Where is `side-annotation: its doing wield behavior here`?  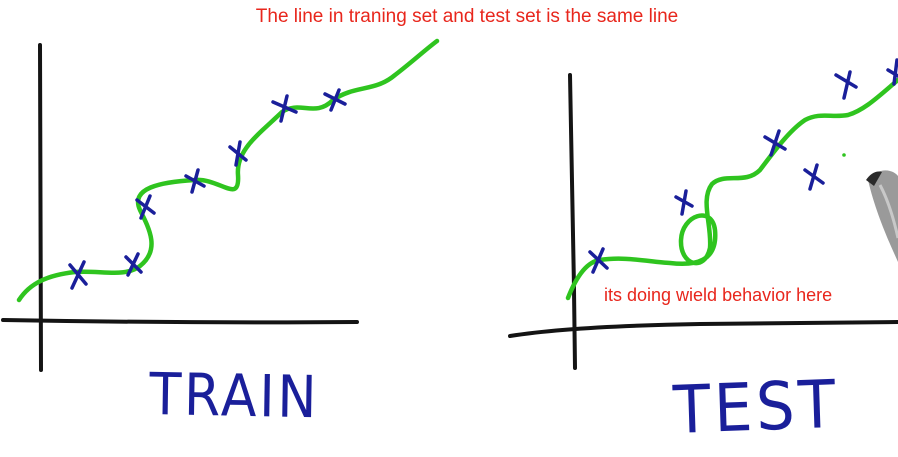
side-annotation: its doing wield behavior here is located at coordinates (718, 295).